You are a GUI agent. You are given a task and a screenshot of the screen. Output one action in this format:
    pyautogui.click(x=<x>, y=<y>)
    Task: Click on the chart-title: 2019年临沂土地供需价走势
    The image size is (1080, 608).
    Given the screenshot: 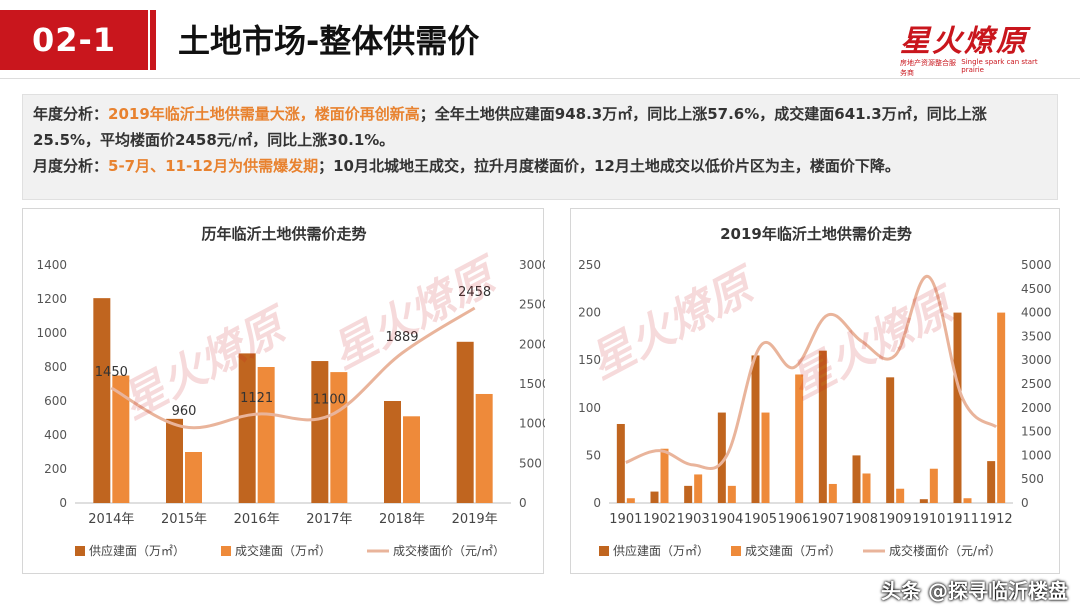 What is the action you would take?
    pyautogui.click(x=816, y=234)
    